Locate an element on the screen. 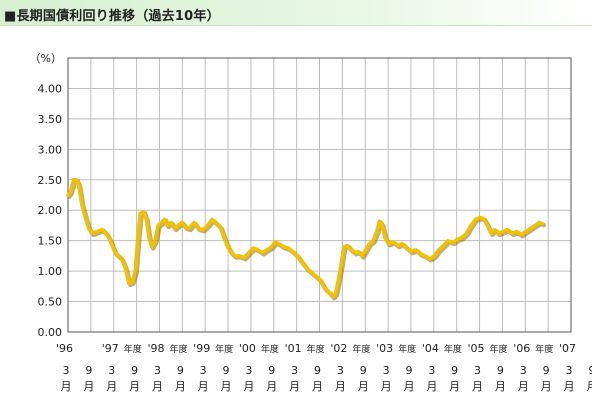  x-year-label: '01 is located at coordinates (293, 348).